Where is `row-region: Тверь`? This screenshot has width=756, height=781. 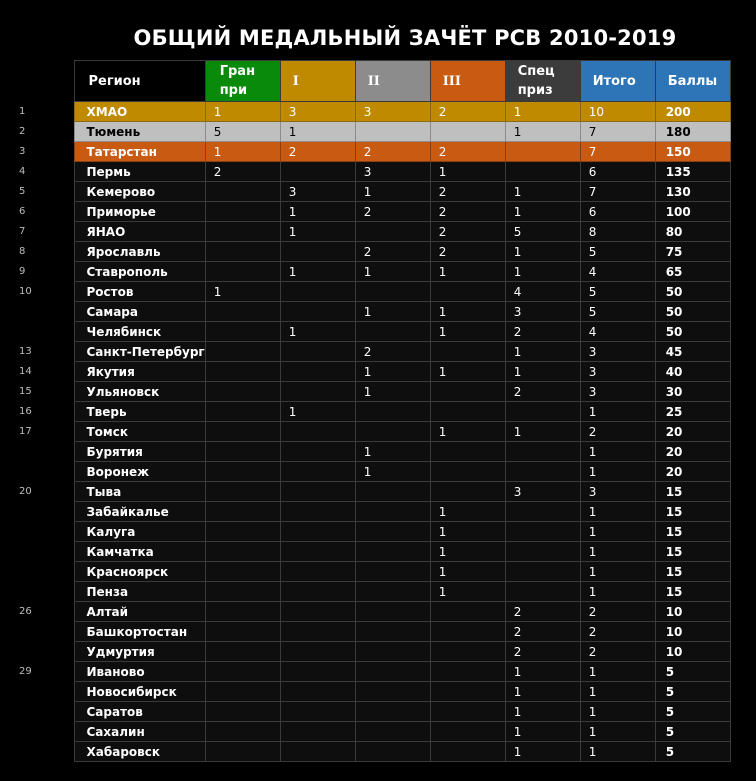
row-region: Тверь is located at coordinates (139, 411).